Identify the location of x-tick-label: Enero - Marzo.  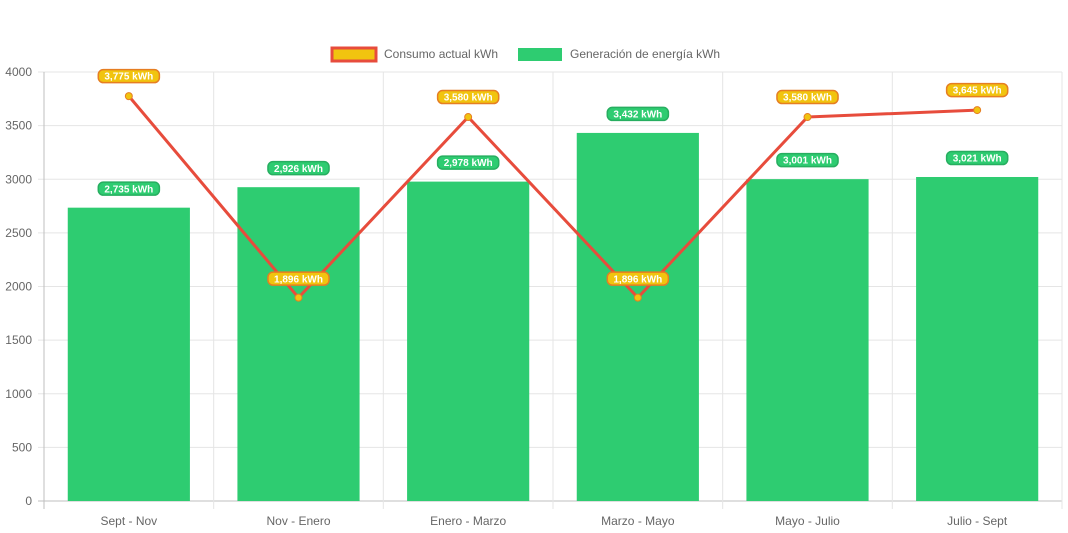
(468, 521).